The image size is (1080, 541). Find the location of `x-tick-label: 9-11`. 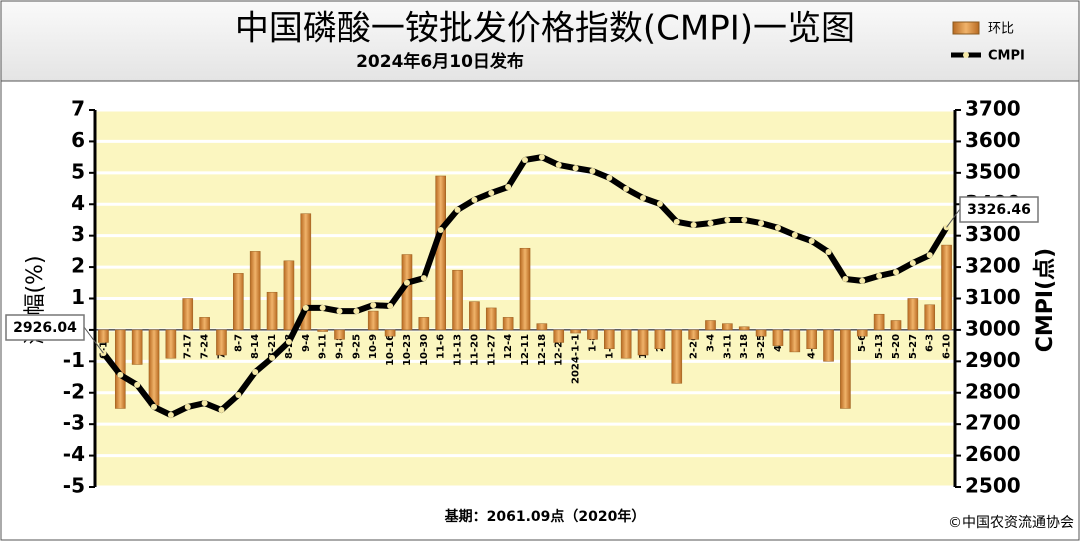

x-tick-label: 9-11 is located at coordinates (323, 346).